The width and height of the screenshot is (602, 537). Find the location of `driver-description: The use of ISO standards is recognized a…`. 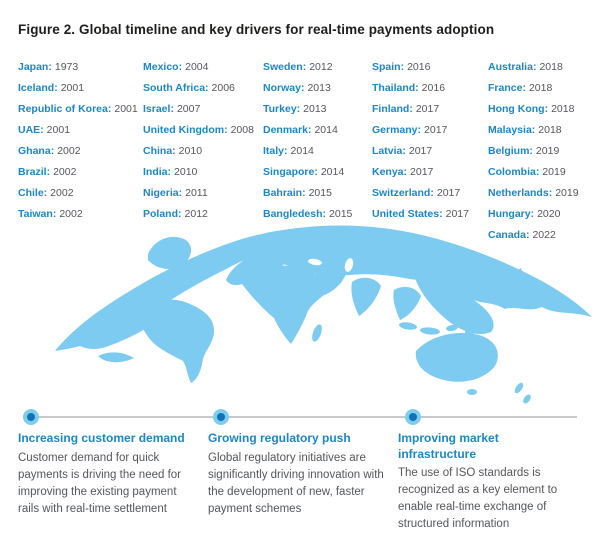

driver-description: The use of ISO standards is recognized a… is located at coordinates (478, 498).